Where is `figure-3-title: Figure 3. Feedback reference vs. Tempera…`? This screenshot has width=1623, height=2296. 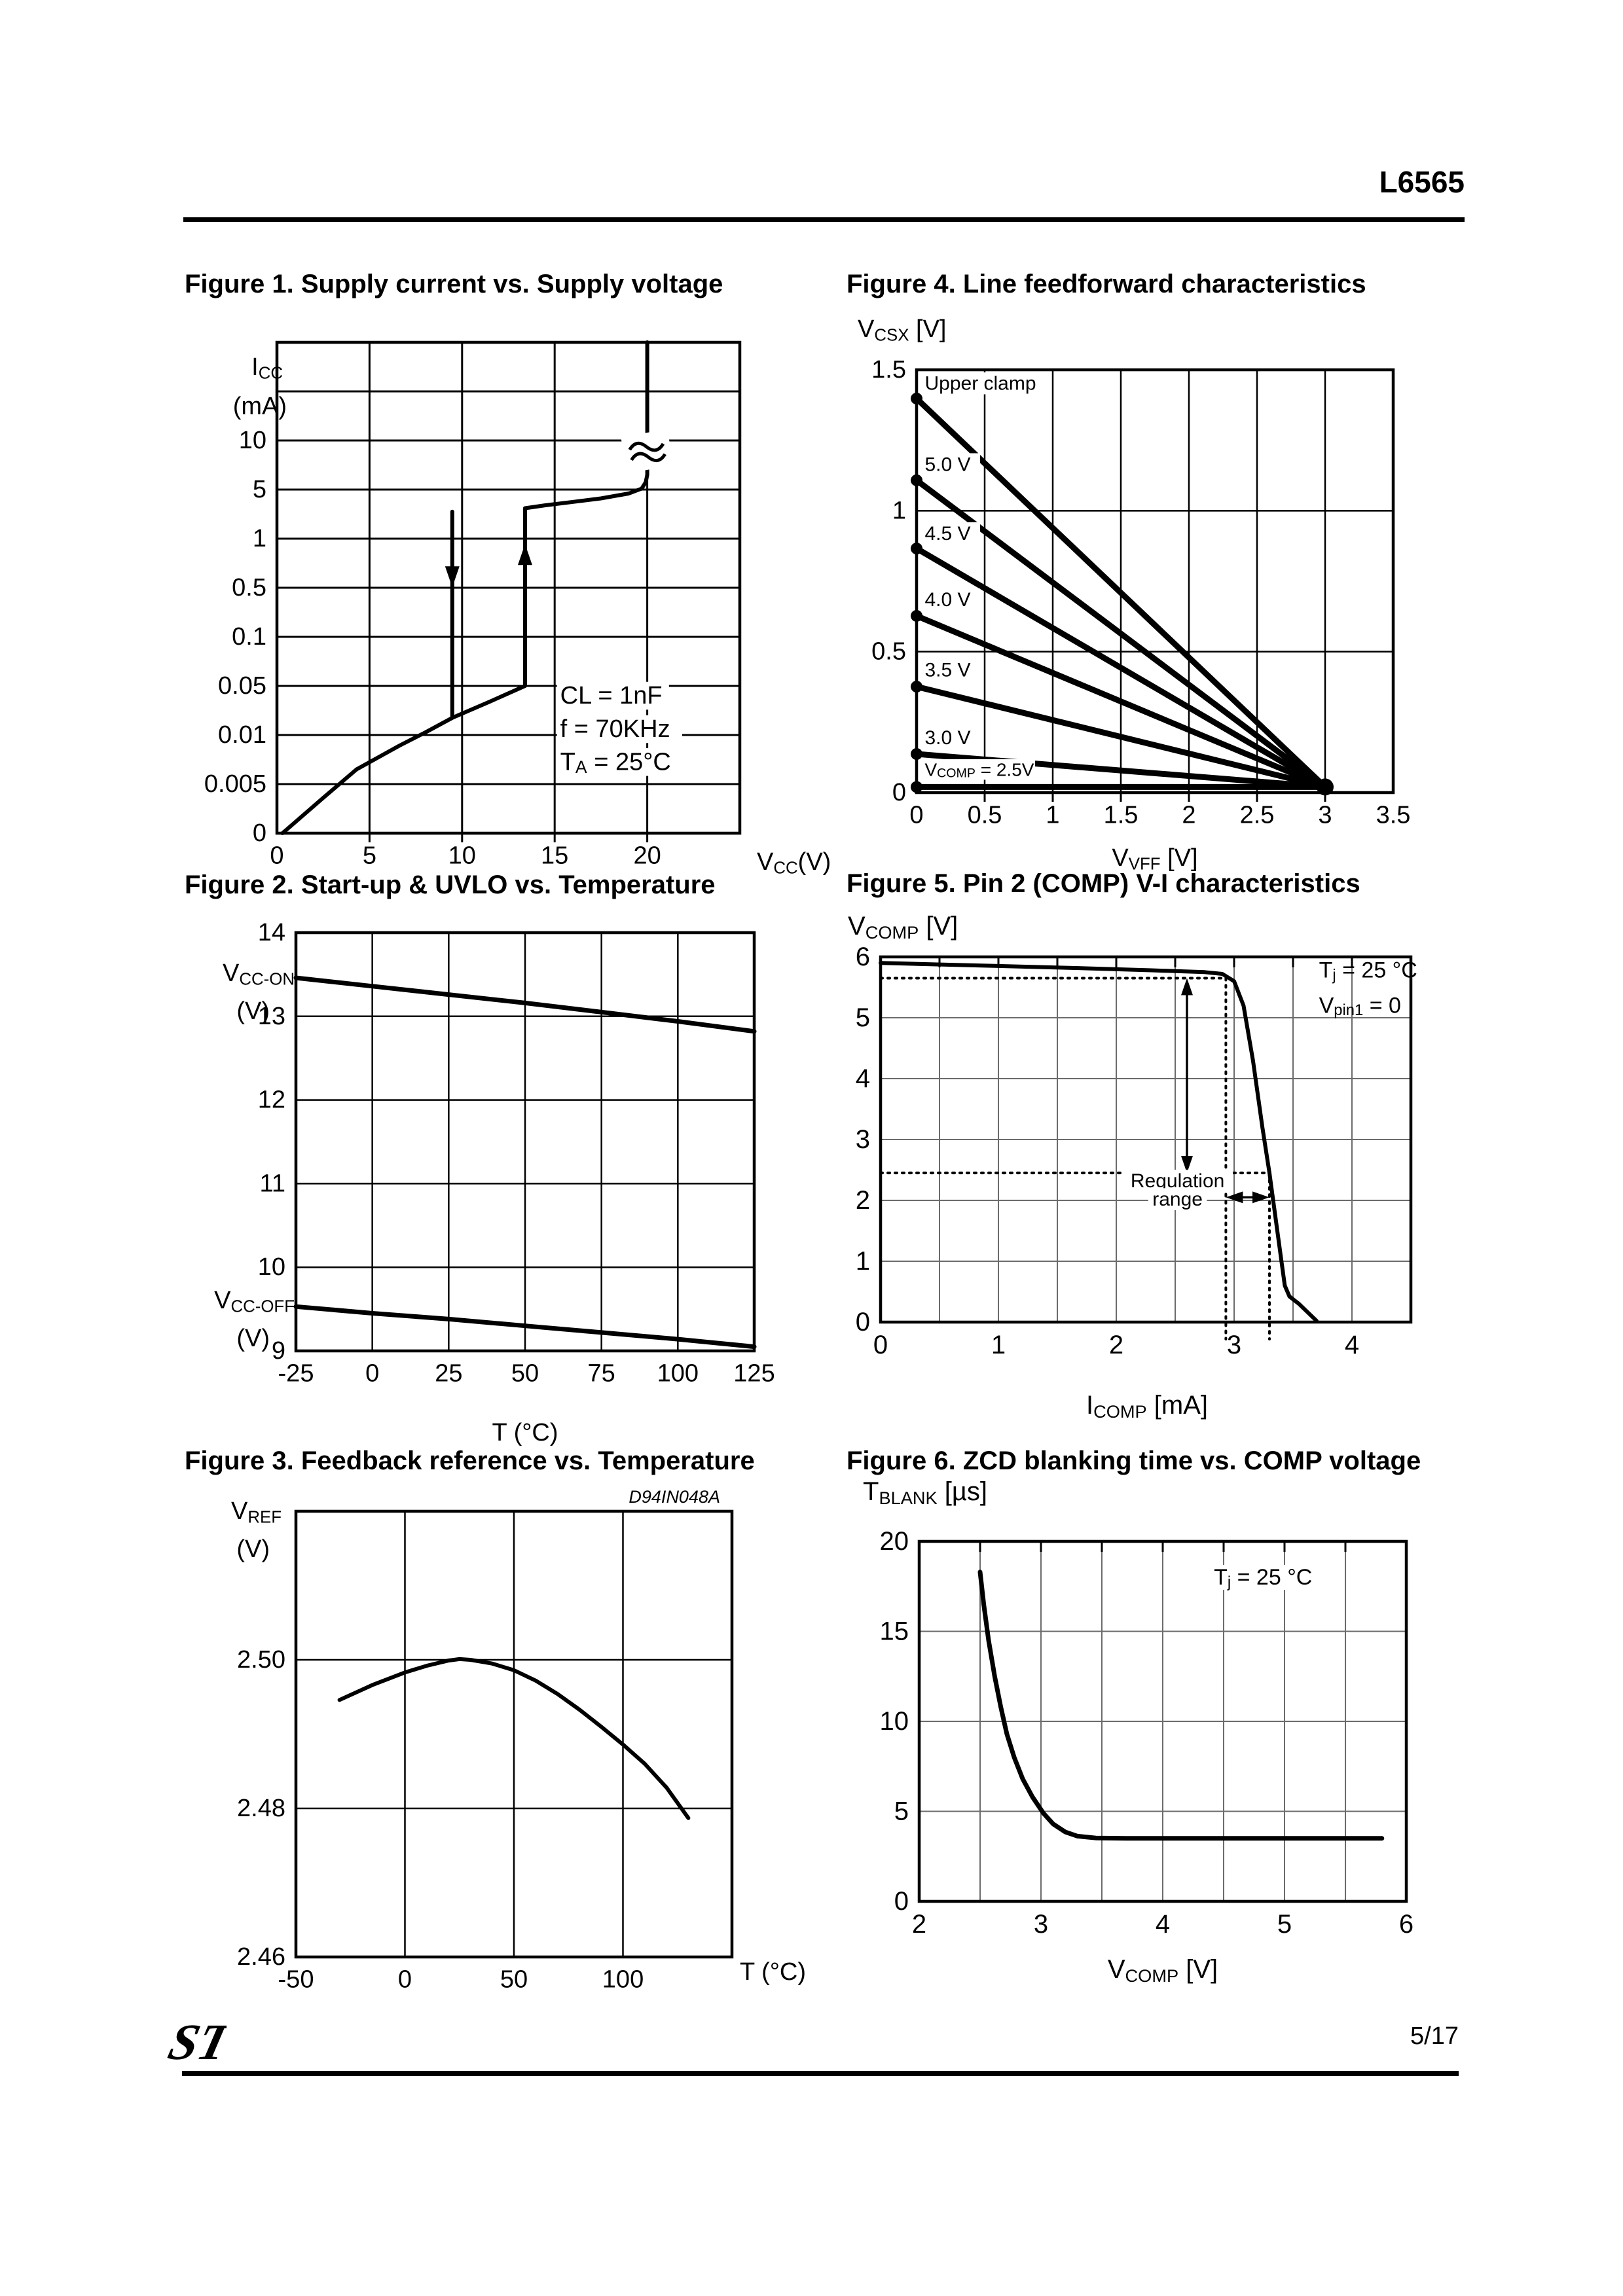 figure-3-title: Figure 3. Feedback reference vs. Tempera… is located at coordinates (470, 1460).